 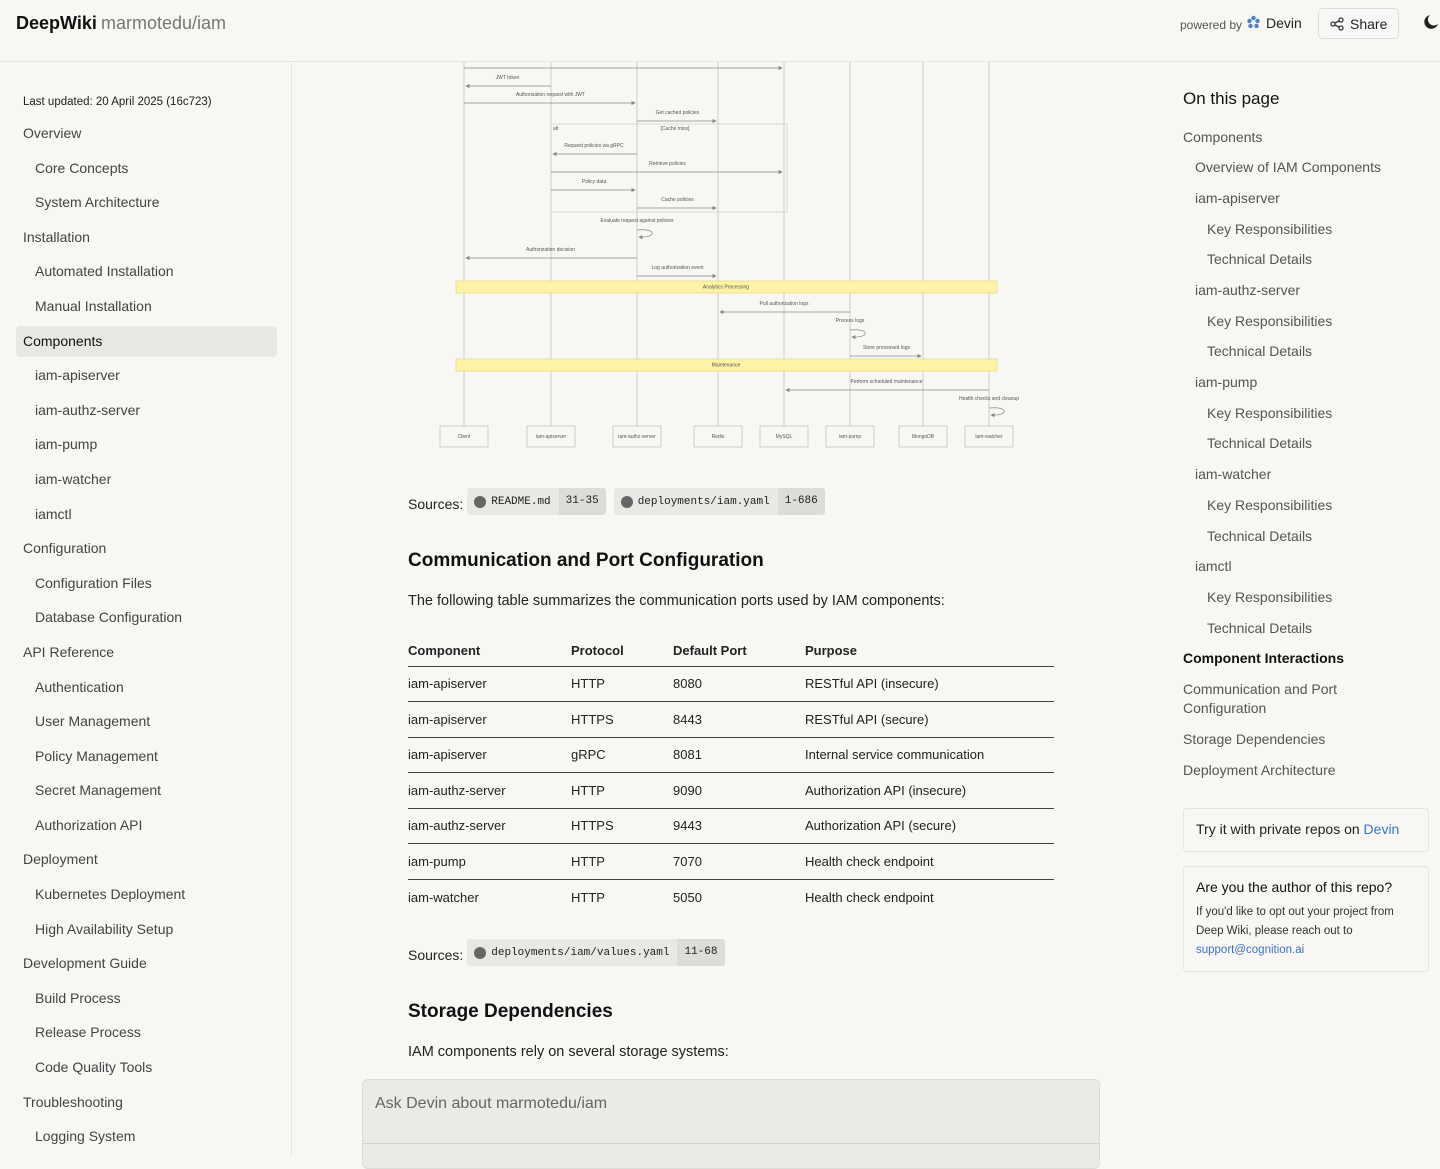 What do you see at coordinates (53, 513) in the screenshot?
I see `nav-subitem: iamctl` at bounding box center [53, 513].